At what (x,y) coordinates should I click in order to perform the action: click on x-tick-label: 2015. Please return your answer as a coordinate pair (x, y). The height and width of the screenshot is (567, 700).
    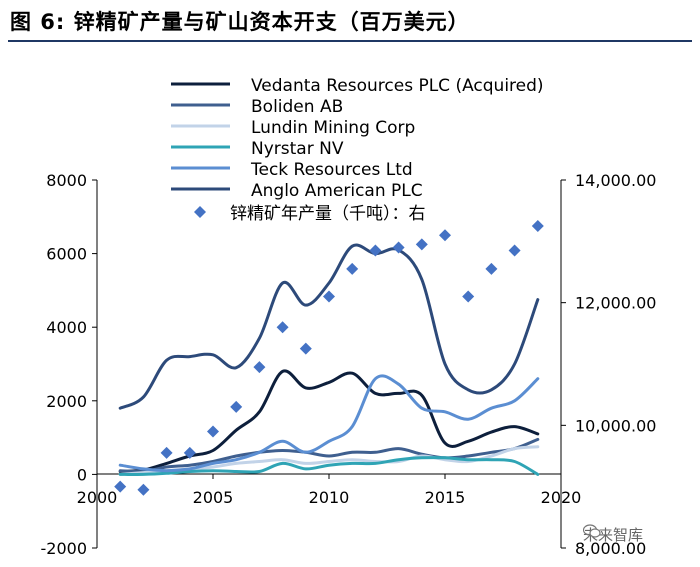
    Looking at the image, I should click on (445, 497).